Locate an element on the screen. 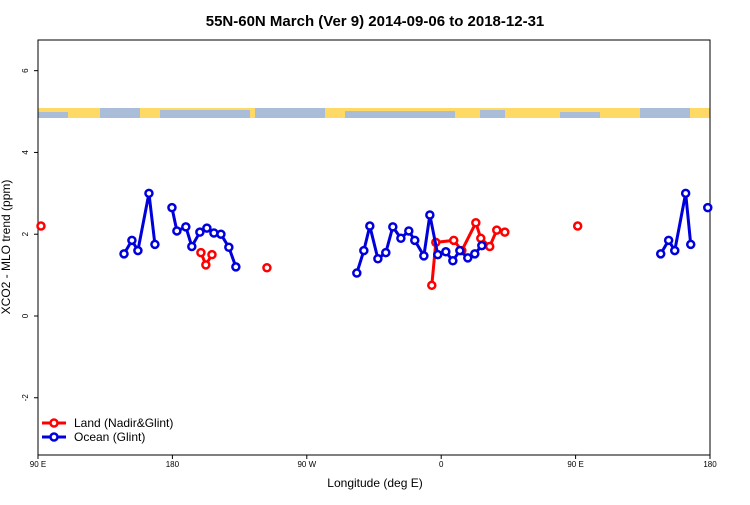 The width and height of the screenshot is (750, 505). x-tick-label: 90 W is located at coordinates (306, 464).